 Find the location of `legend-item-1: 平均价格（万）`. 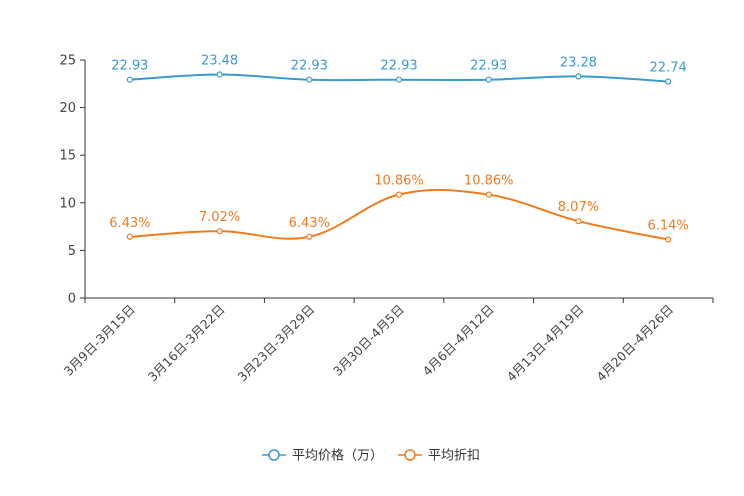

legend-item-1: 平均价格（万） is located at coordinates (322, 456).